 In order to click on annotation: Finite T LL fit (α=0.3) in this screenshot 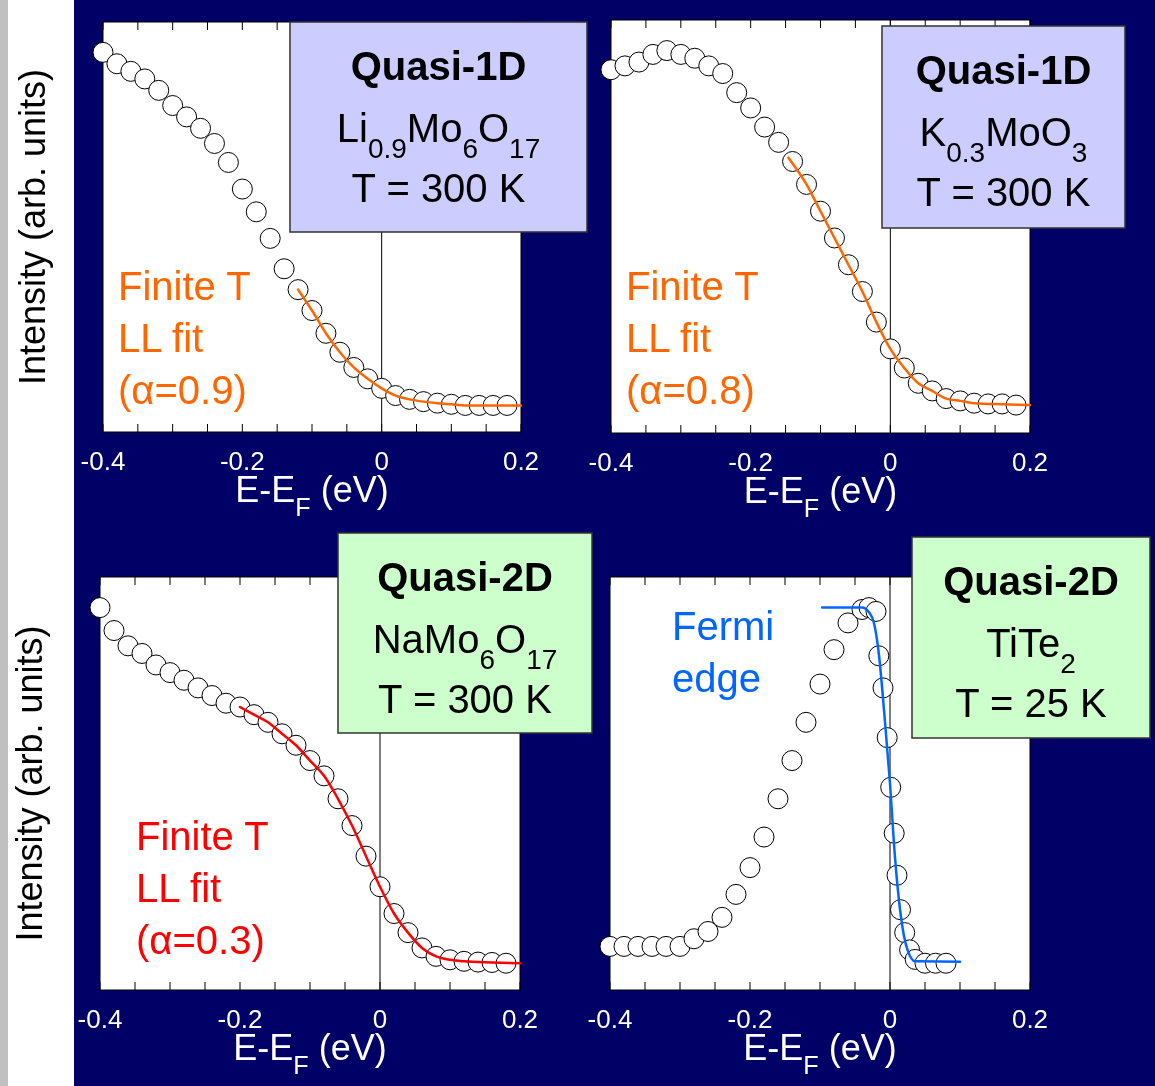, I will do `click(202, 888)`.